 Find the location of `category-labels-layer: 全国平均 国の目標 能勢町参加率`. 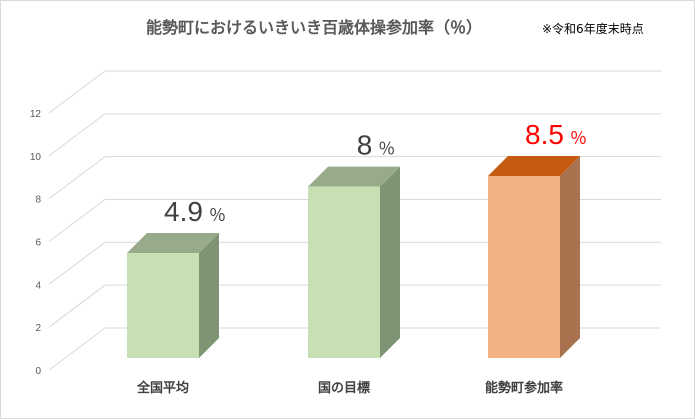

category-labels-layer: 全国平均 国の目標 能勢町参加率 is located at coordinates (349, 388).